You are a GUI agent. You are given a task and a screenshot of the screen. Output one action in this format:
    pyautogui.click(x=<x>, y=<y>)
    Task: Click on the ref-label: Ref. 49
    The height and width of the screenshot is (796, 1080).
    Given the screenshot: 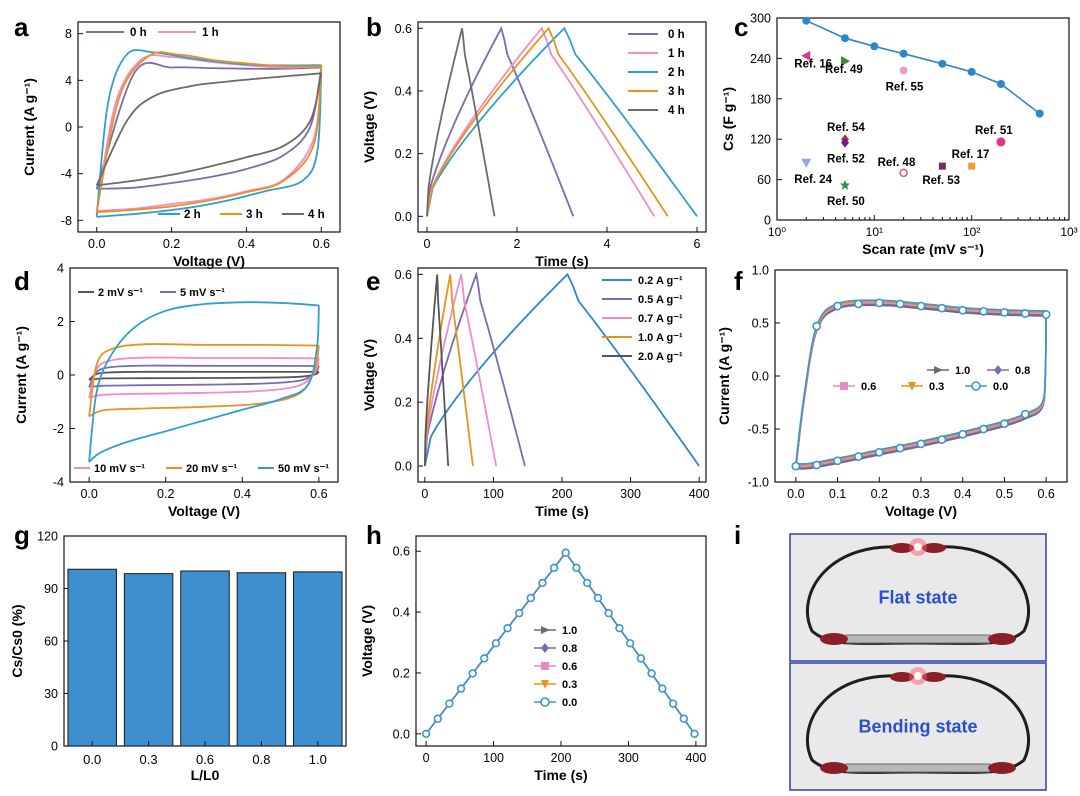 What is the action you would take?
    pyautogui.click(x=844, y=70)
    